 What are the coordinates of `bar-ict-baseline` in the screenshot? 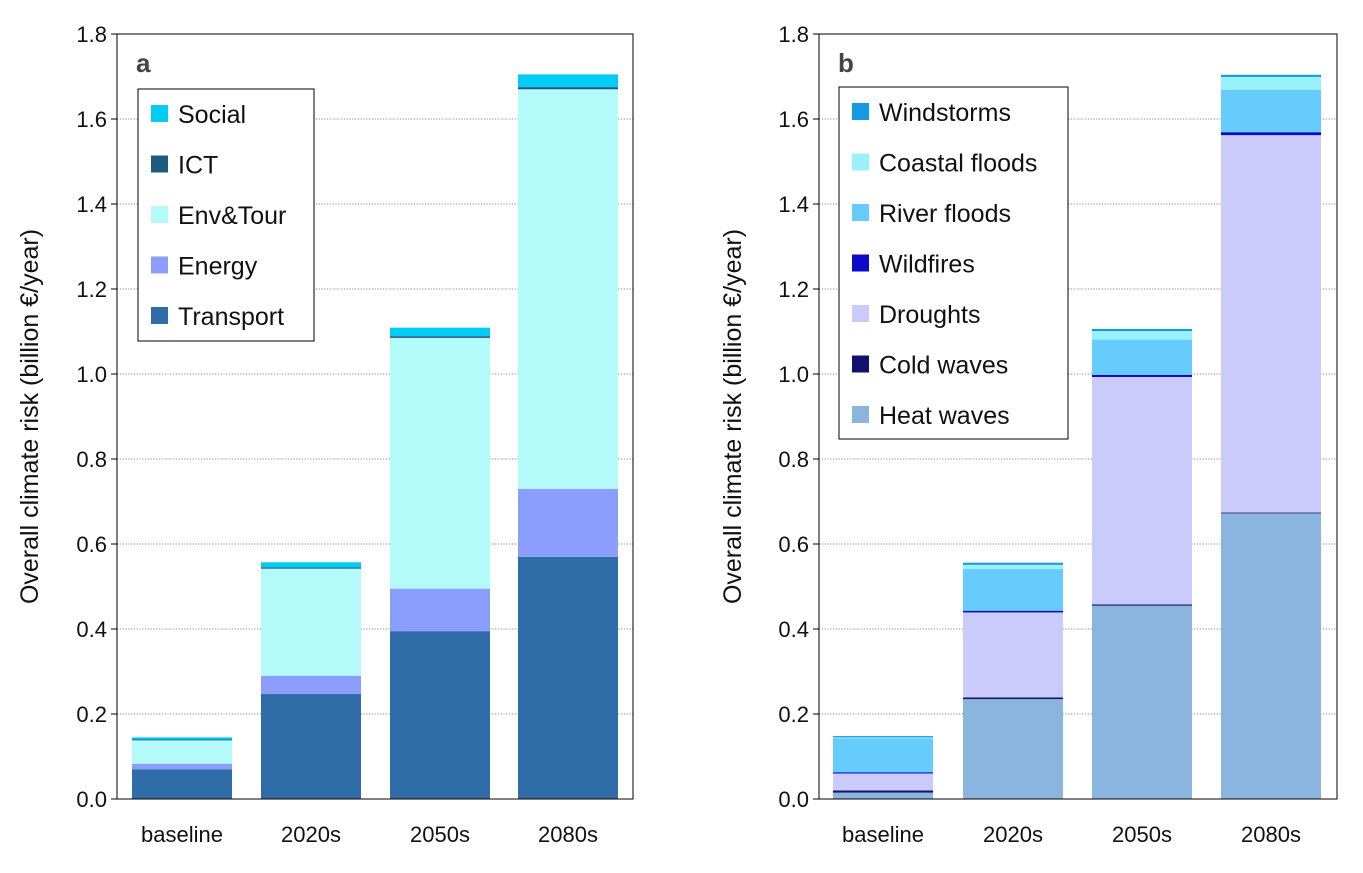 It's located at (182, 740).